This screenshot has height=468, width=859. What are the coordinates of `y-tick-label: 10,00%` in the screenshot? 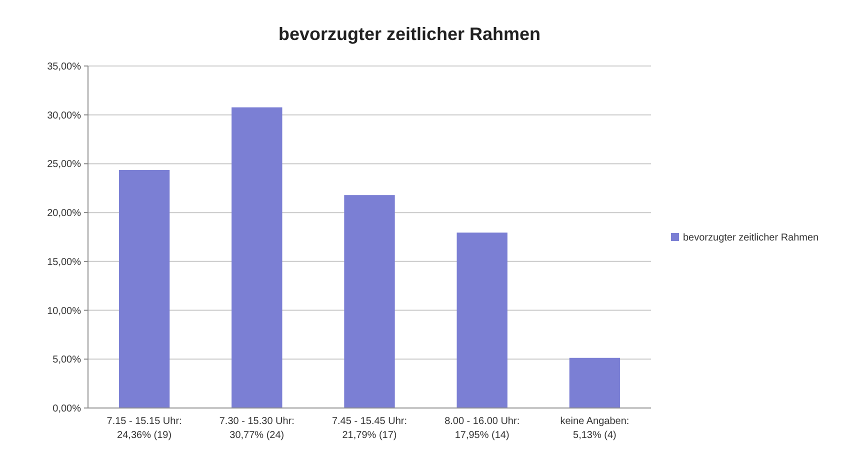 It's located at (64, 311).